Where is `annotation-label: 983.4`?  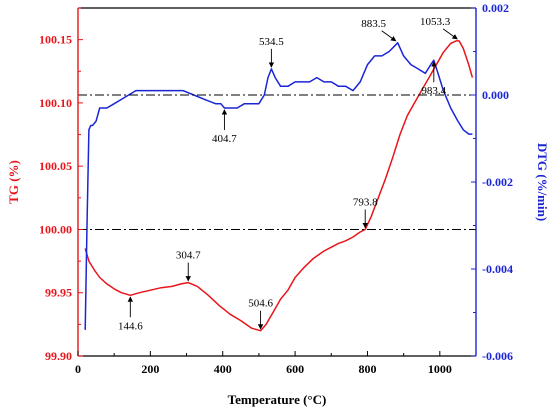 annotation-label: 983.4 is located at coordinates (433, 91).